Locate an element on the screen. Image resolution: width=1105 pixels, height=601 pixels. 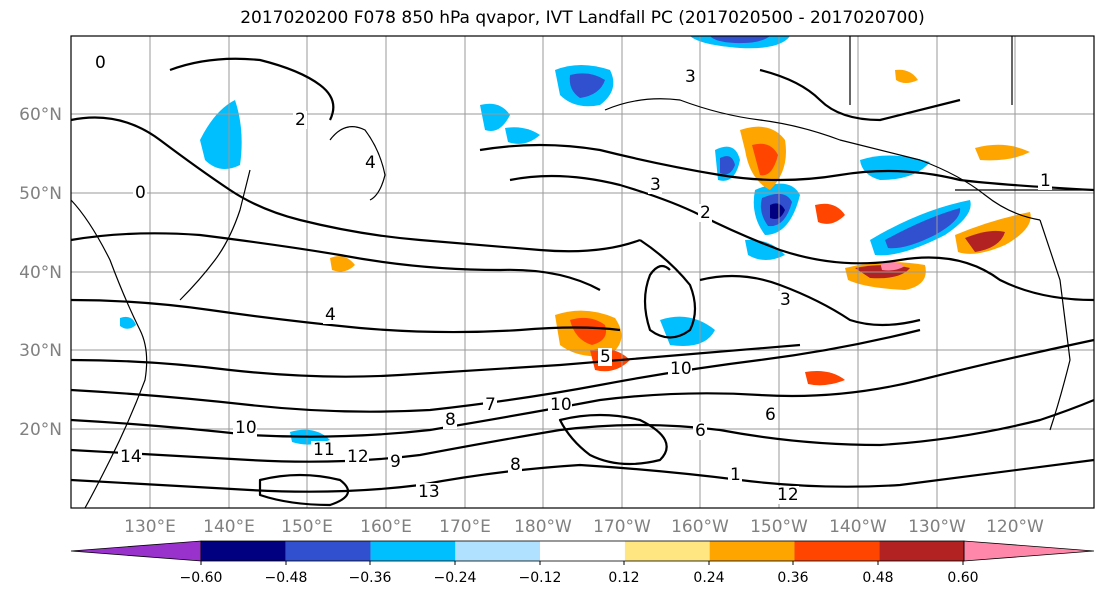
colorbar-tick-label: 0.12 is located at coordinates (623, 578).